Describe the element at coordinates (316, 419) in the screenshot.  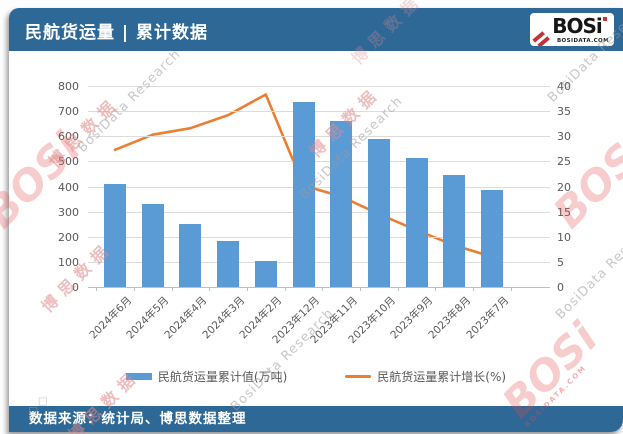
I see `footer-source-bar: 数据来源：统计局、博思数据整理` at that location.